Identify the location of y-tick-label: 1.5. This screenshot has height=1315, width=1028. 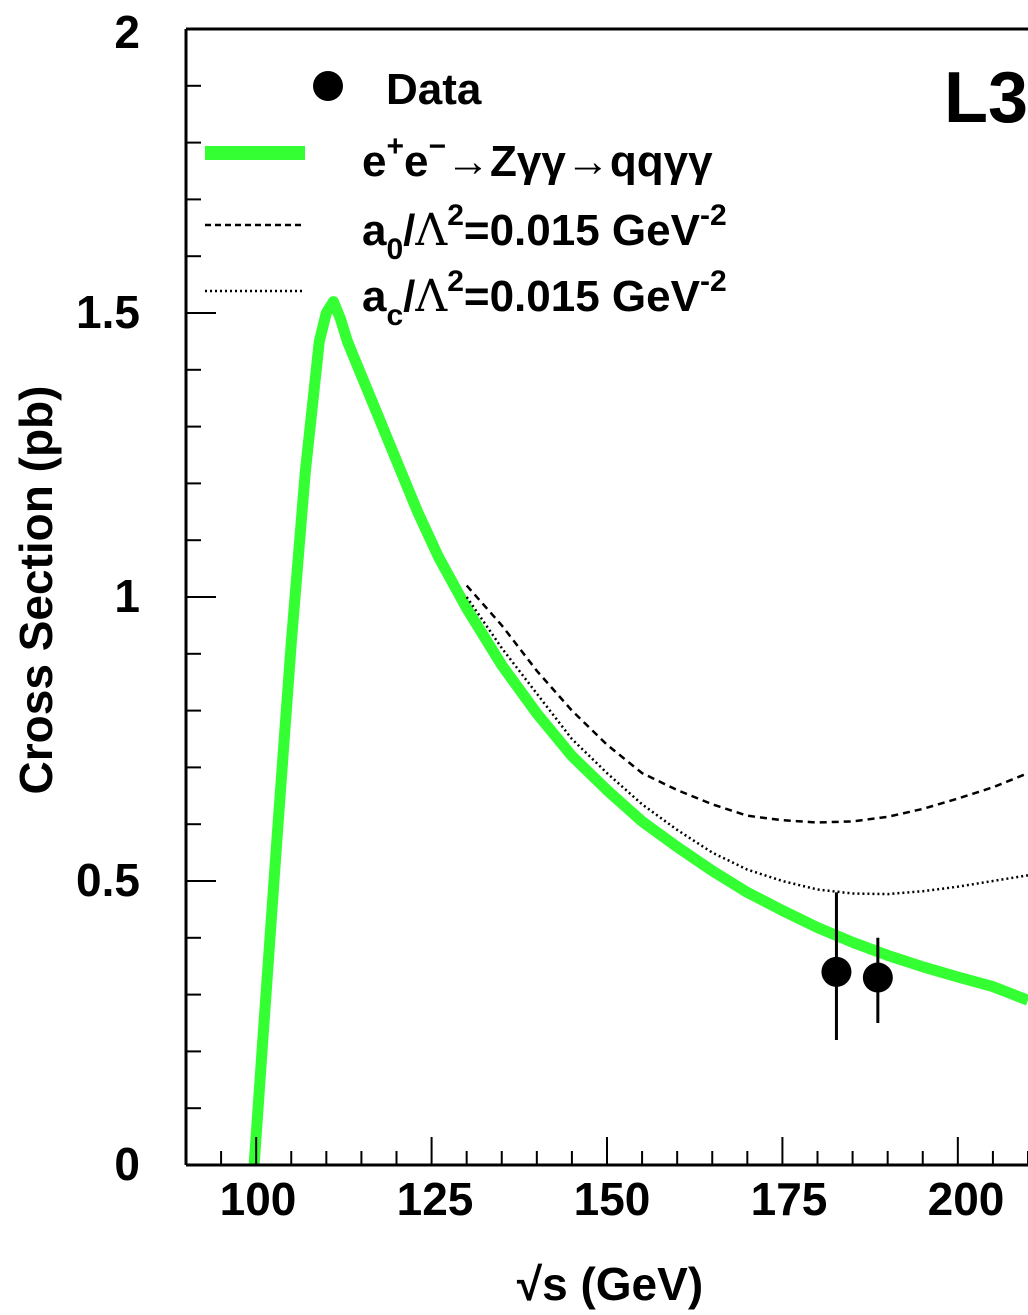
(108, 312).